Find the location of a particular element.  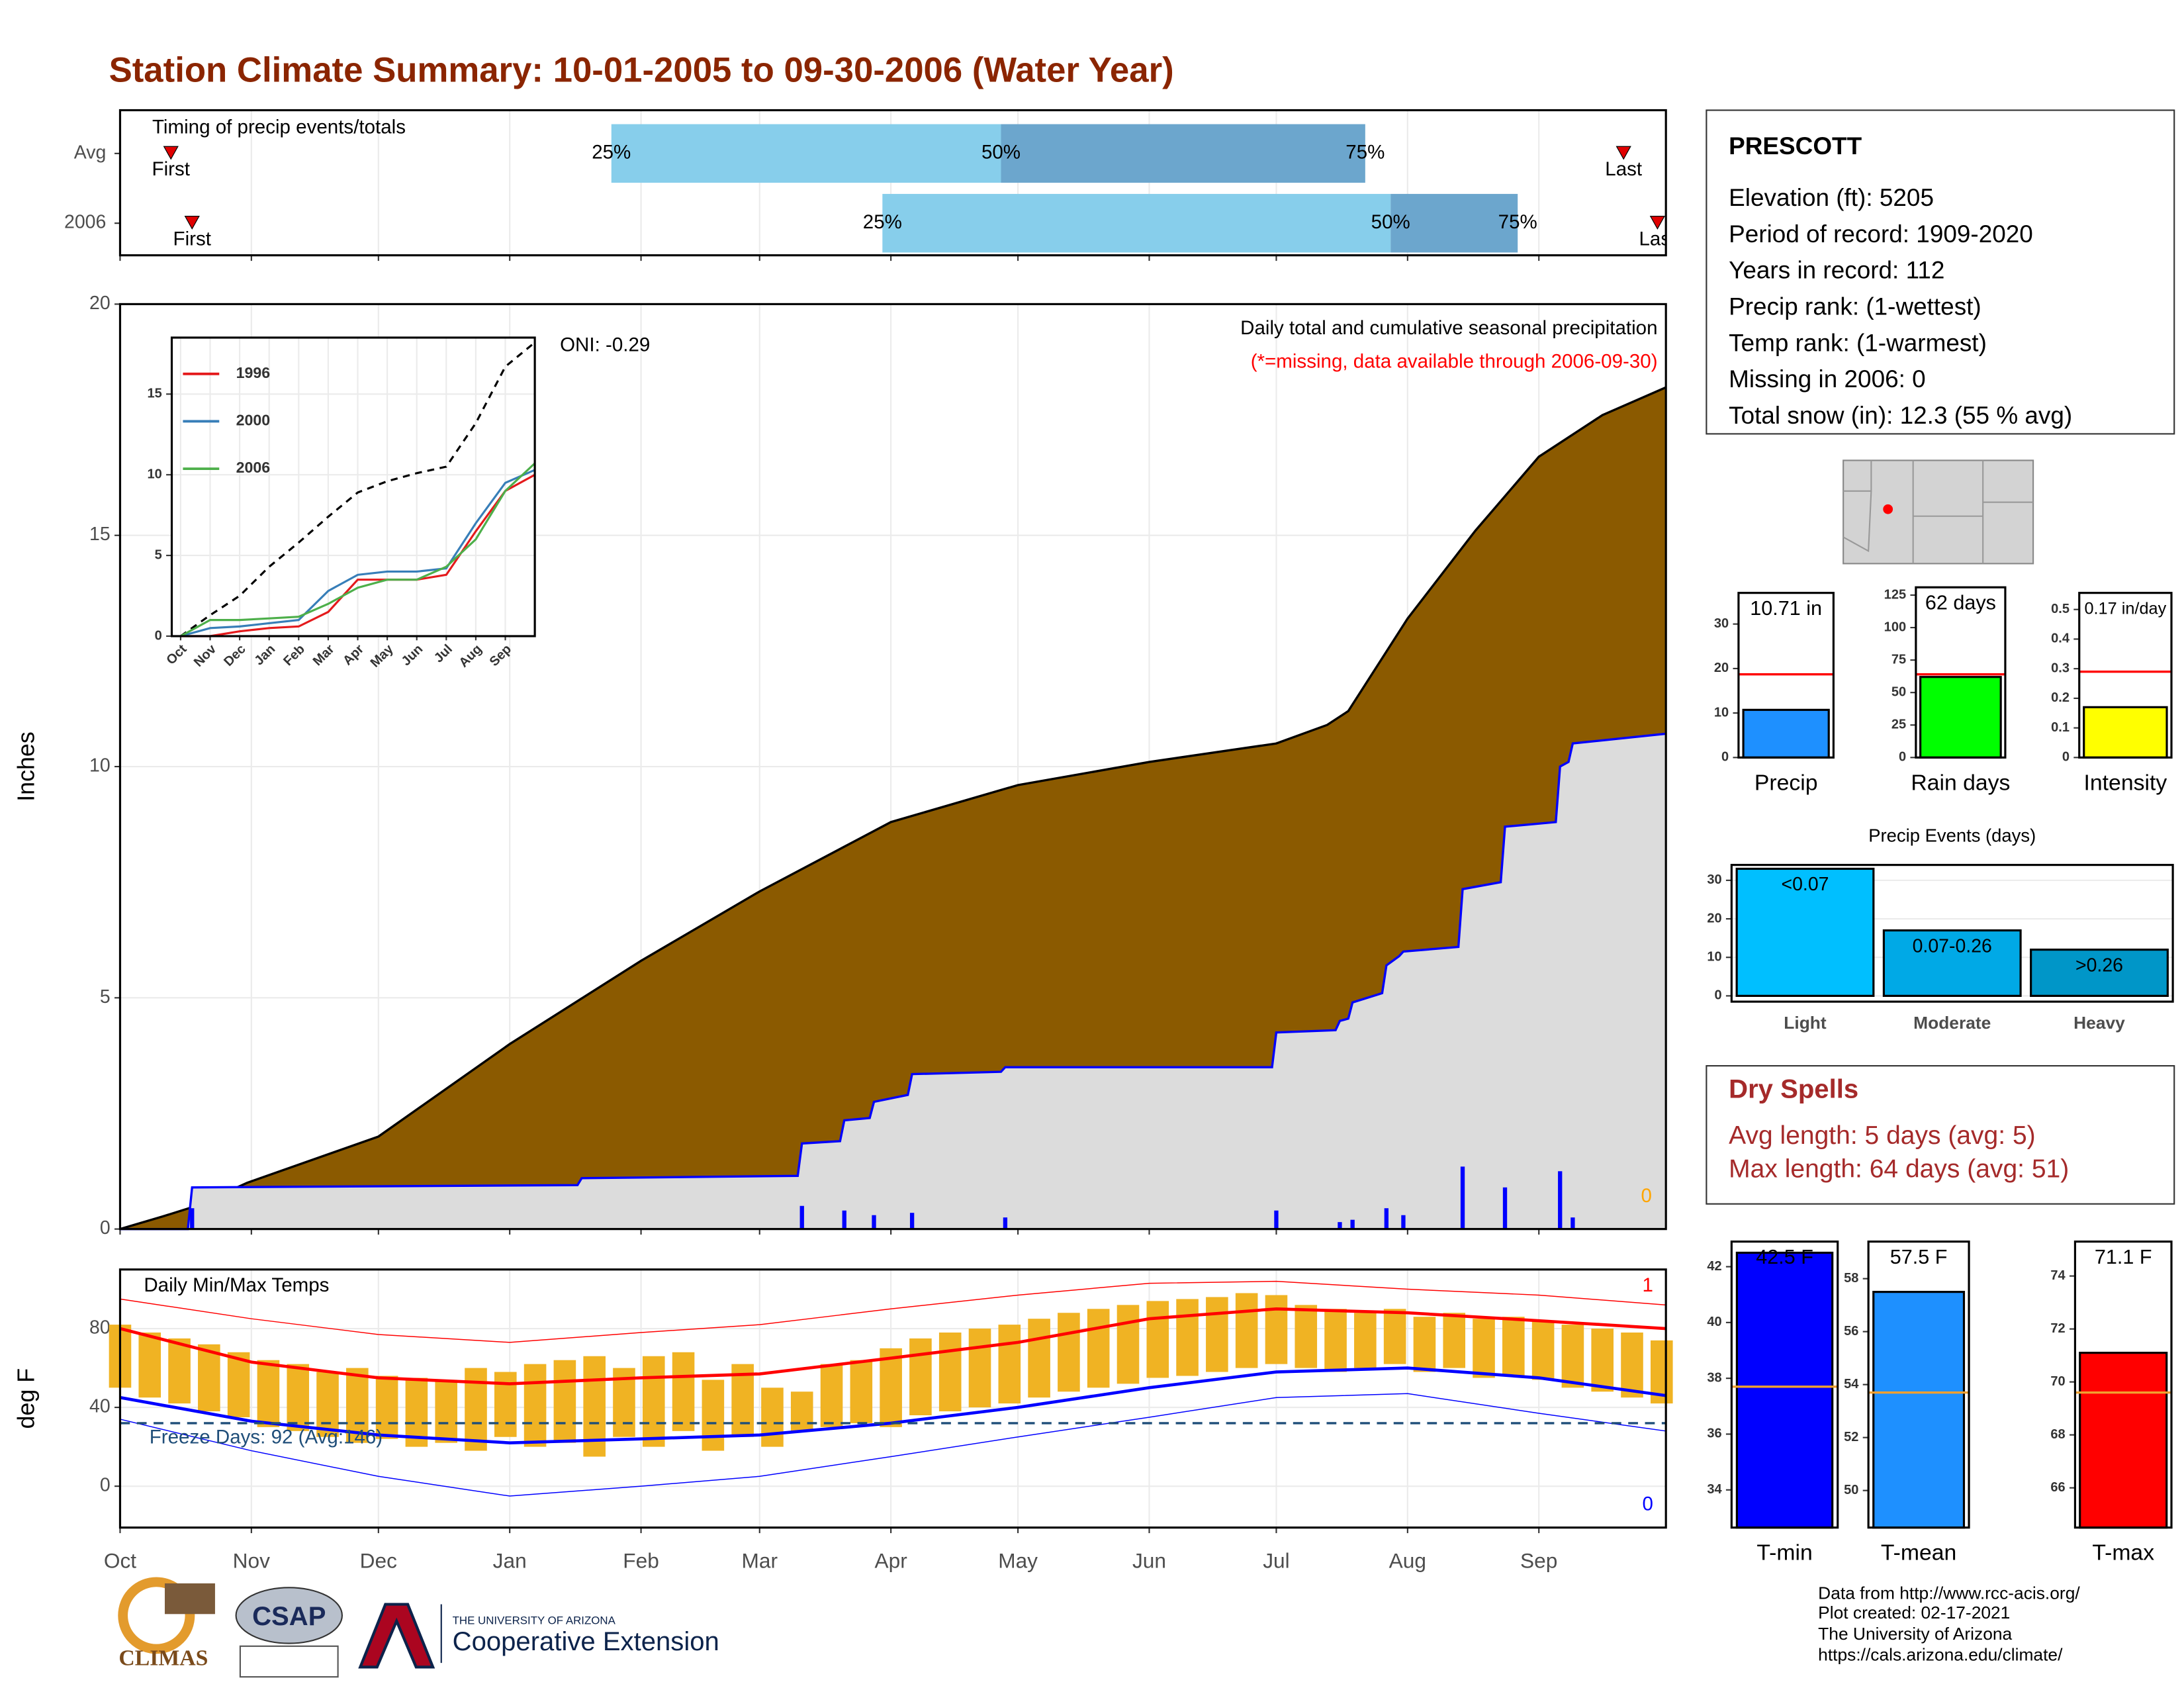

y-tick-label: 66 is located at coordinates (2057, 1487).